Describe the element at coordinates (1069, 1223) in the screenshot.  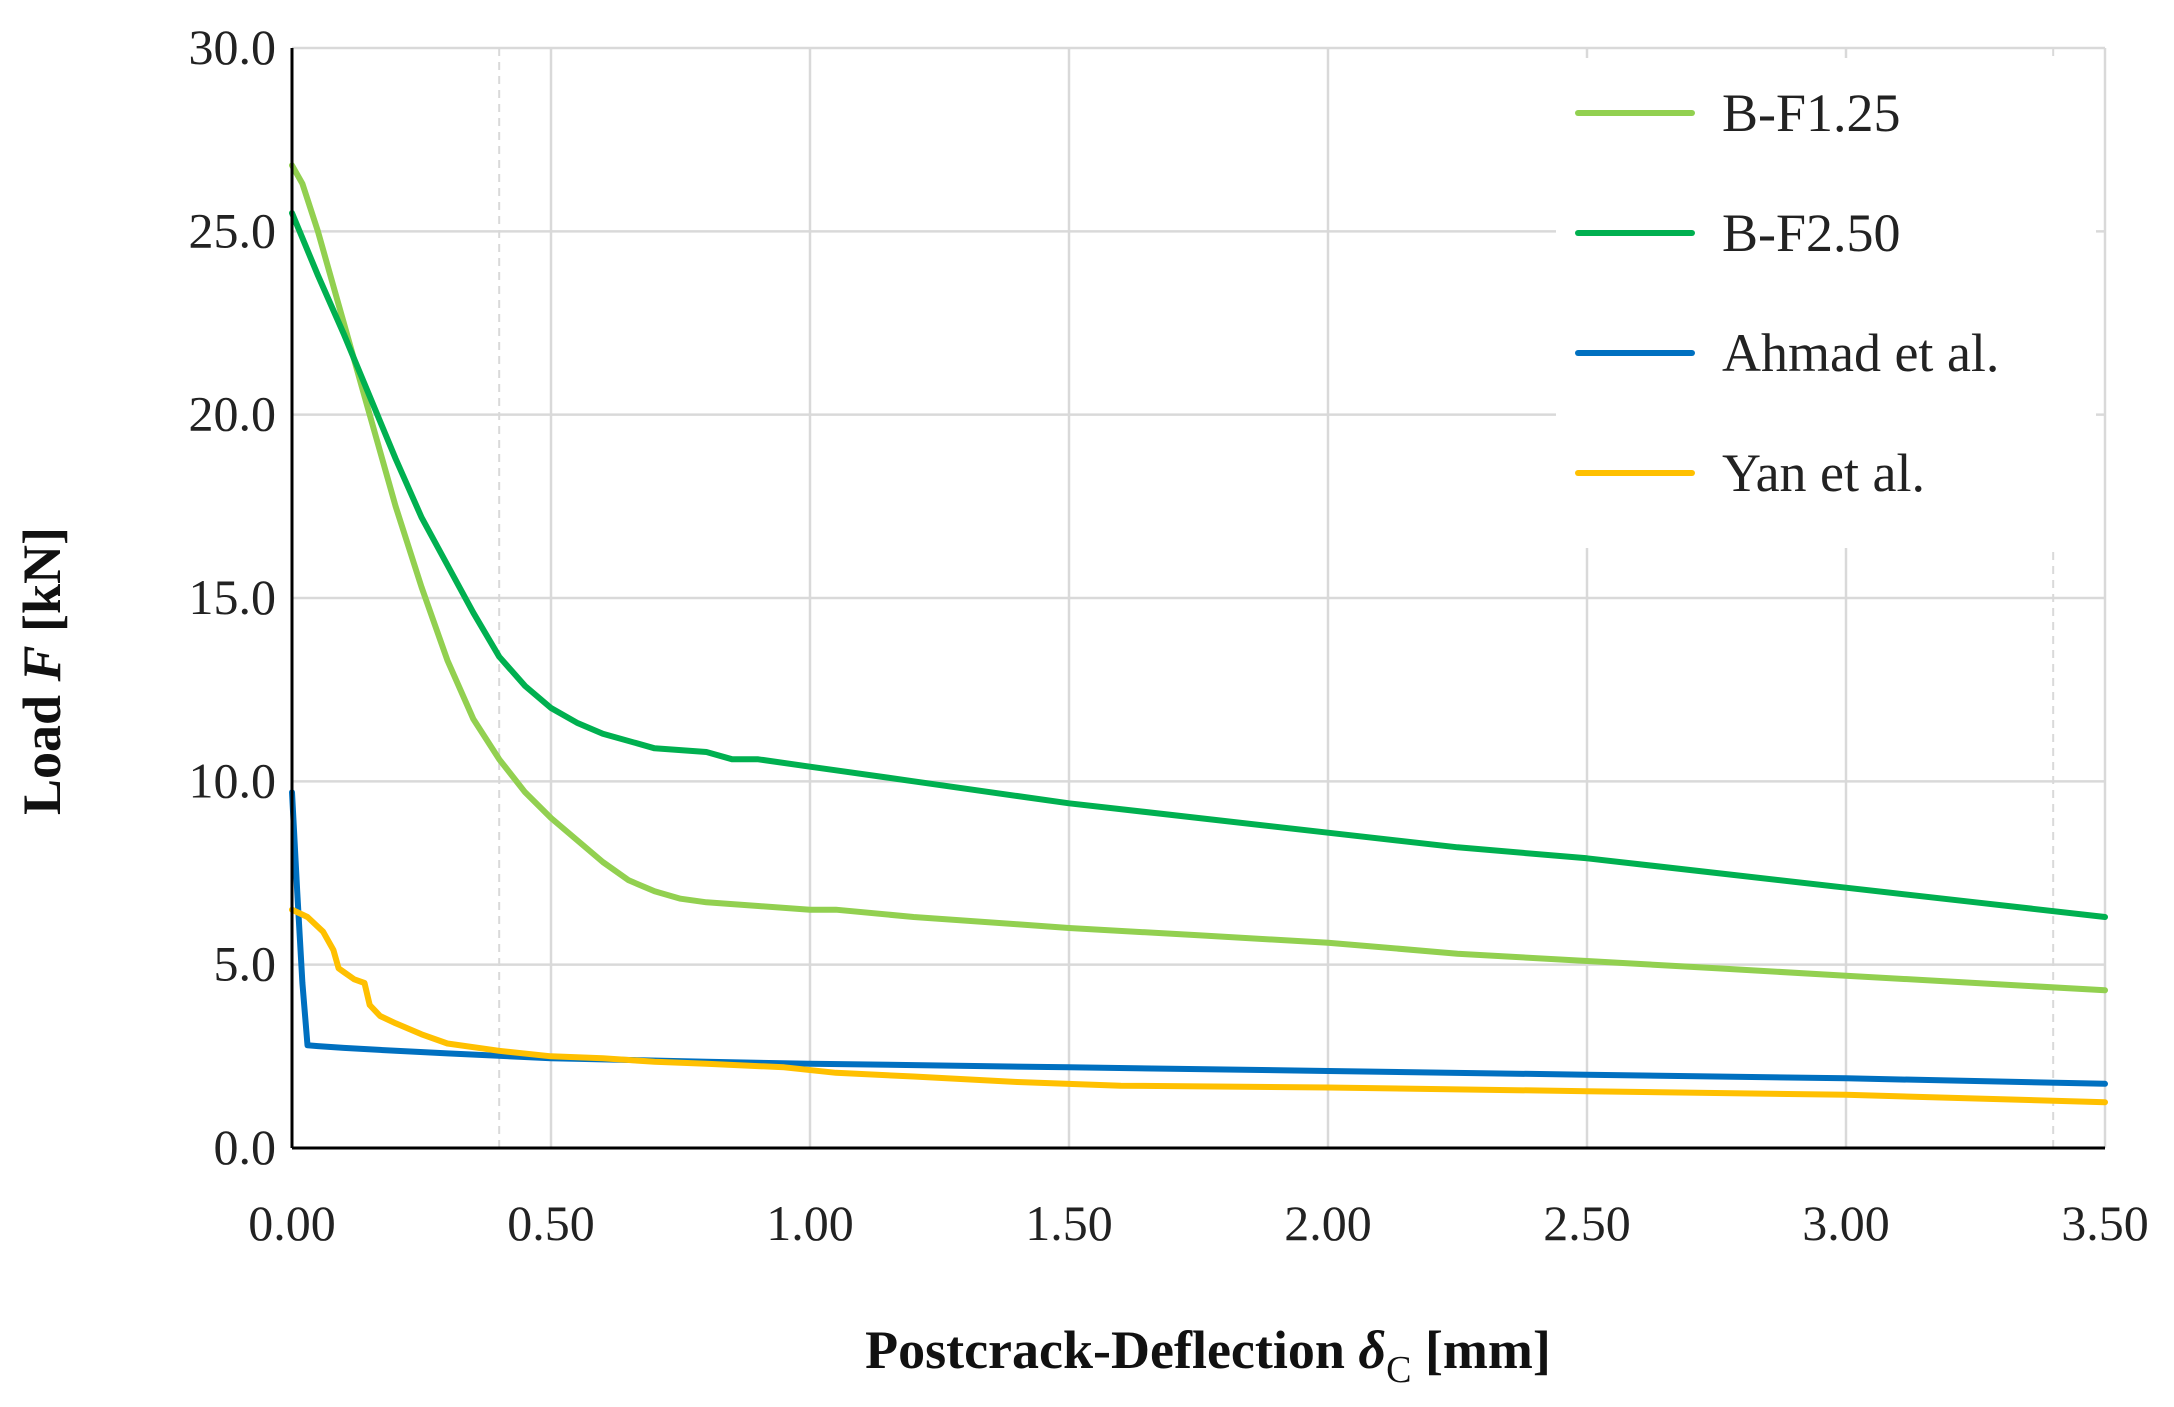
I see `x-tick-label: 1.50` at that location.